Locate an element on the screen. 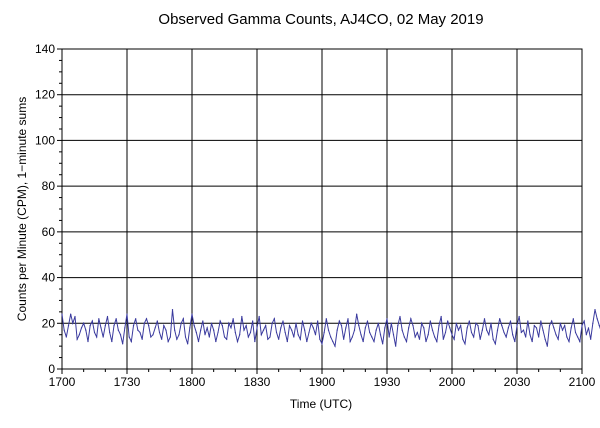 This screenshot has width=600, height=428. series-line is located at coordinates (330, 328).